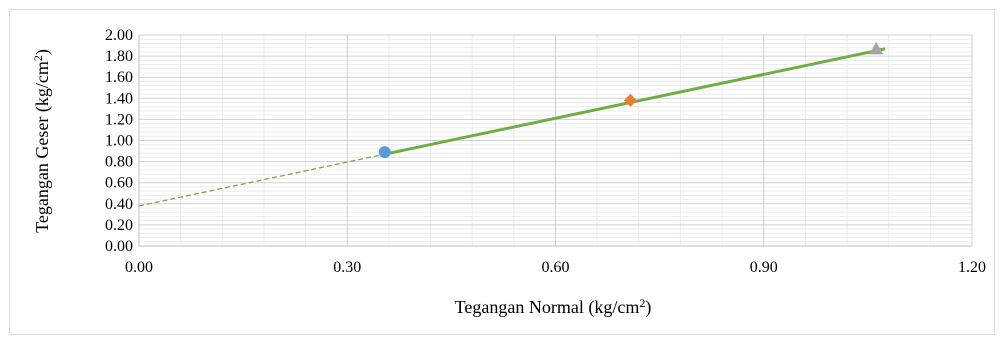  Describe the element at coordinates (139, 267) in the screenshot. I see `x-tick-label: 0.00` at that location.